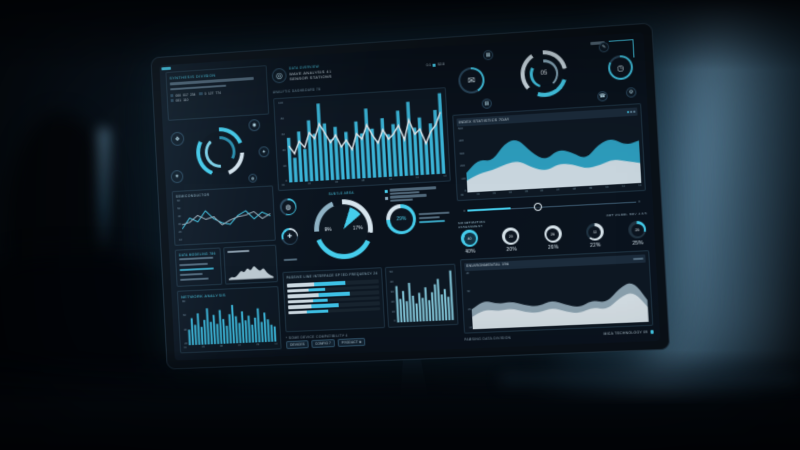  I want to click on desk-edge-highlight, so click(650, 379).